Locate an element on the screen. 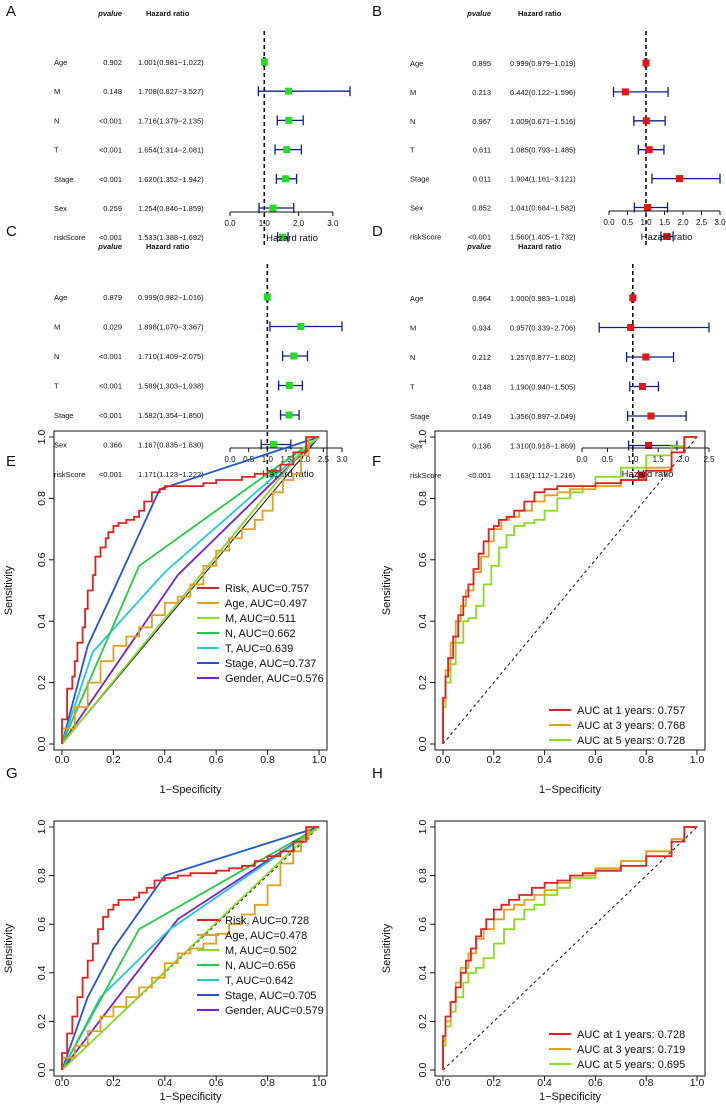 The height and width of the screenshot is (1109, 726). roc-h-y-tick-label: 1.0 is located at coordinates (423, 827).